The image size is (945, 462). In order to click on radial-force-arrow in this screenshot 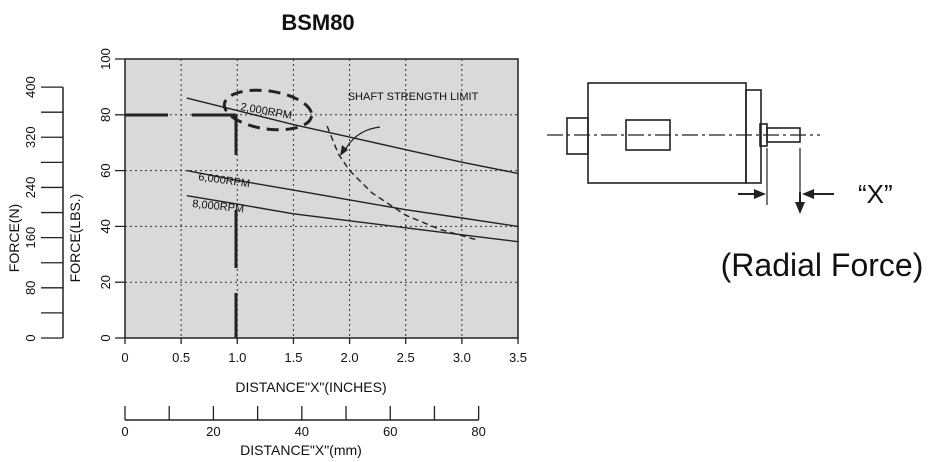, I will do `click(800, 208)`.